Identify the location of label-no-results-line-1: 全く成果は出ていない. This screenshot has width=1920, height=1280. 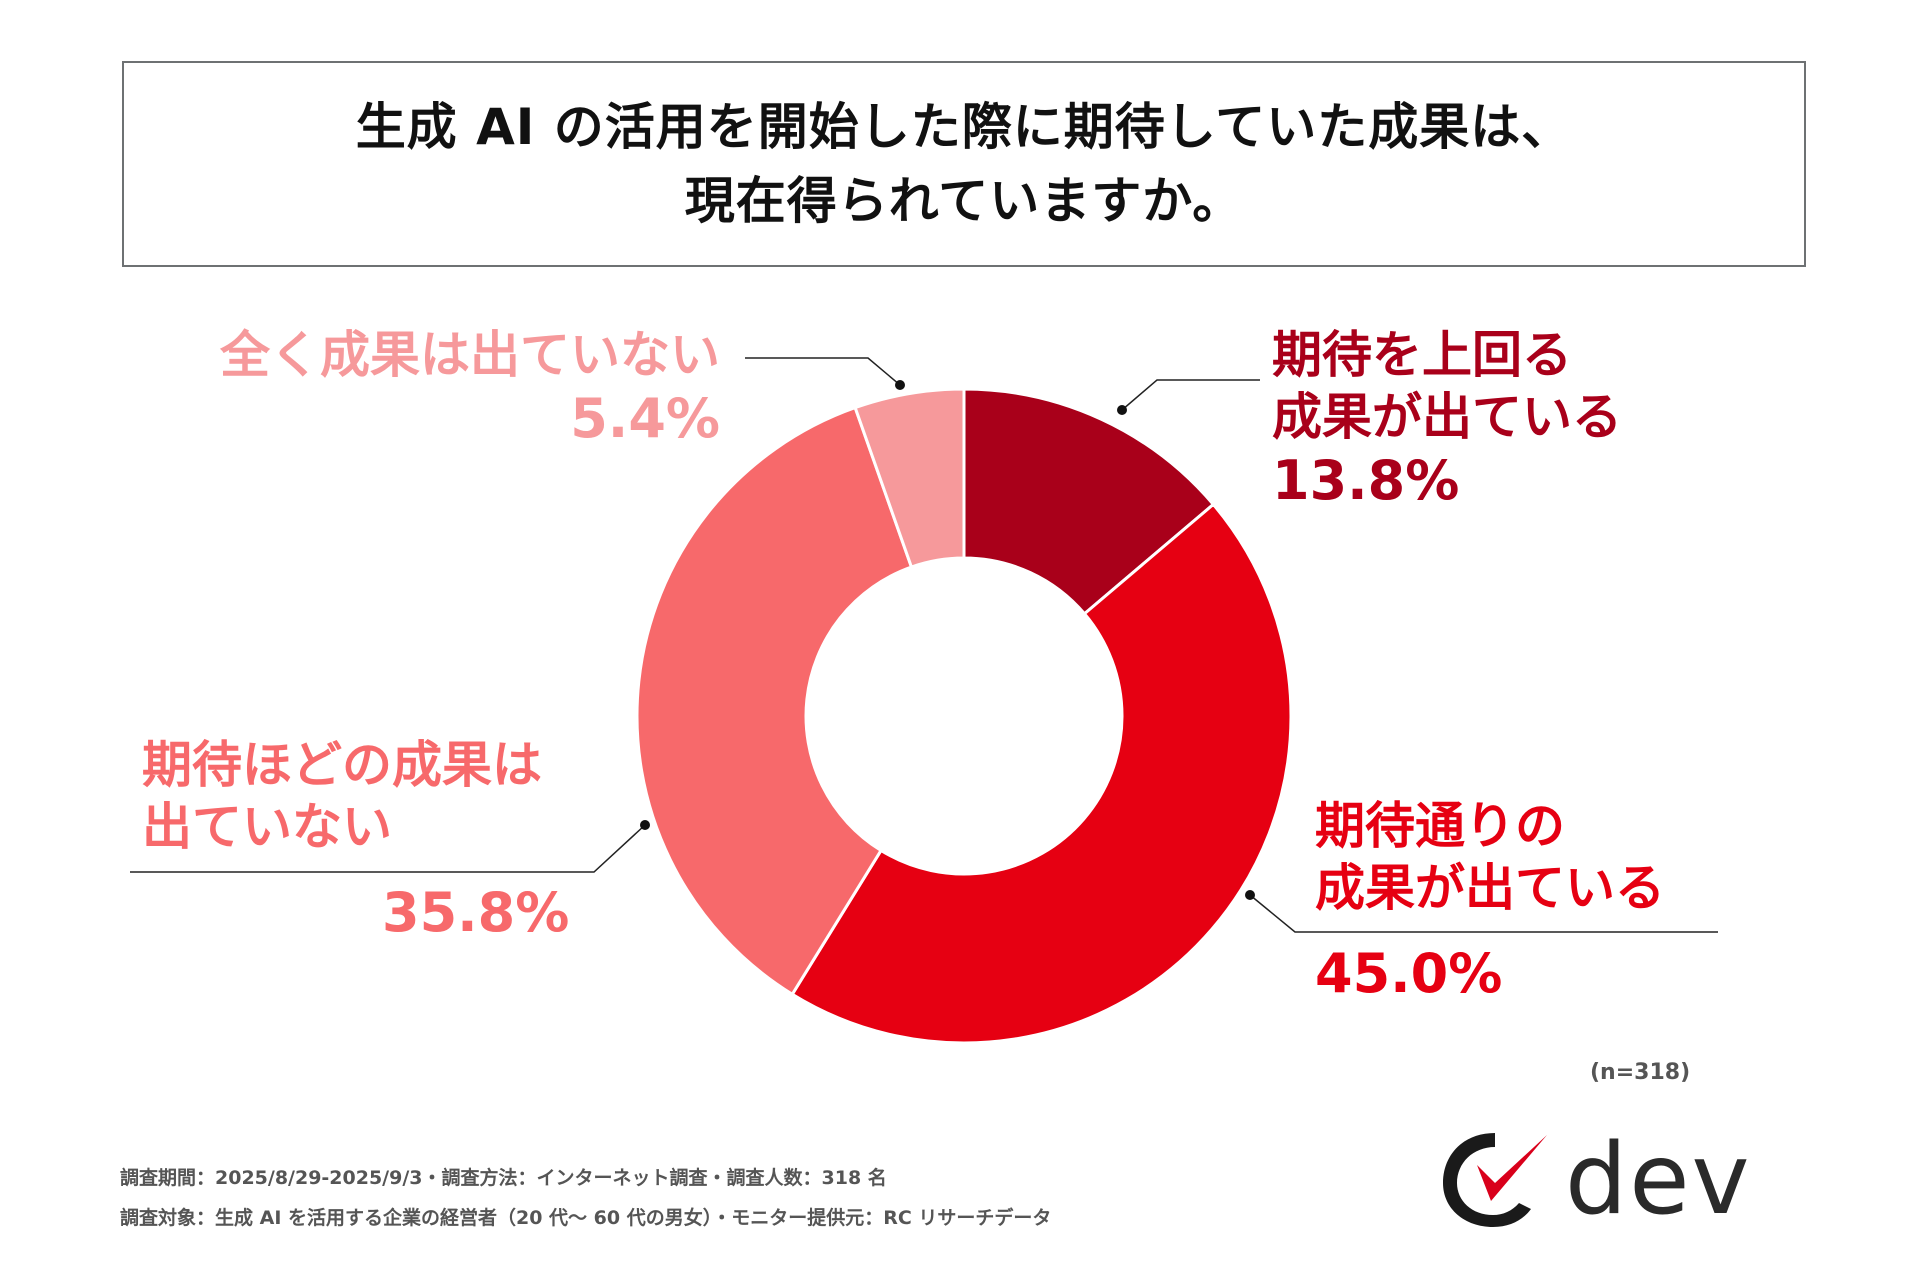
(470, 355).